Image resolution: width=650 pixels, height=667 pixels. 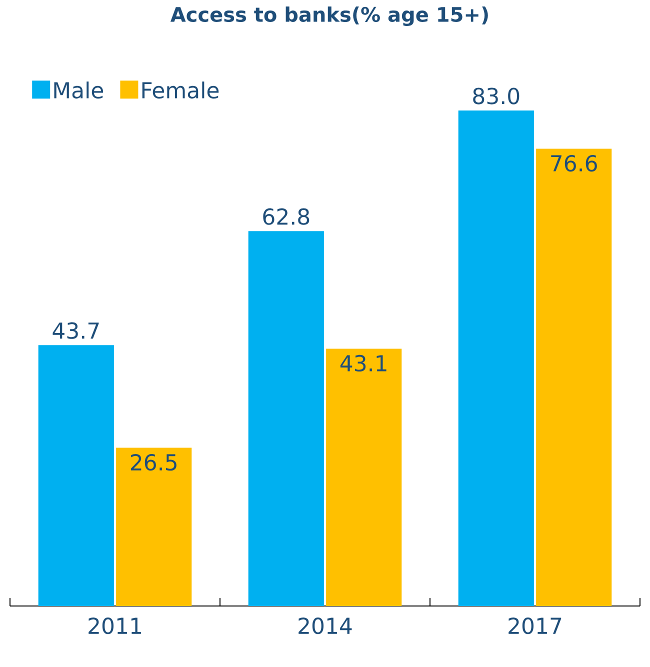 What do you see at coordinates (574, 163) in the screenshot?
I see `data-label: 76.6` at bounding box center [574, 163].